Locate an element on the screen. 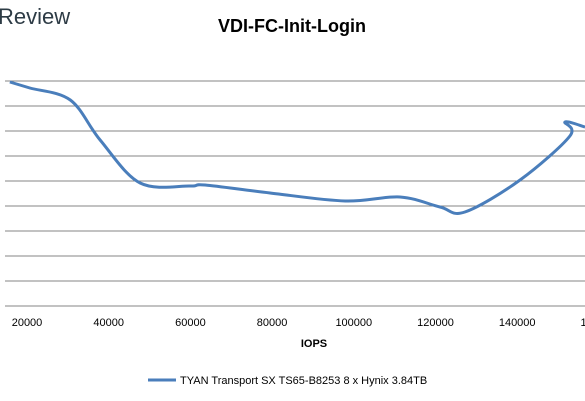  x-tick-label: 80000 is located at coordinates (272, 323).